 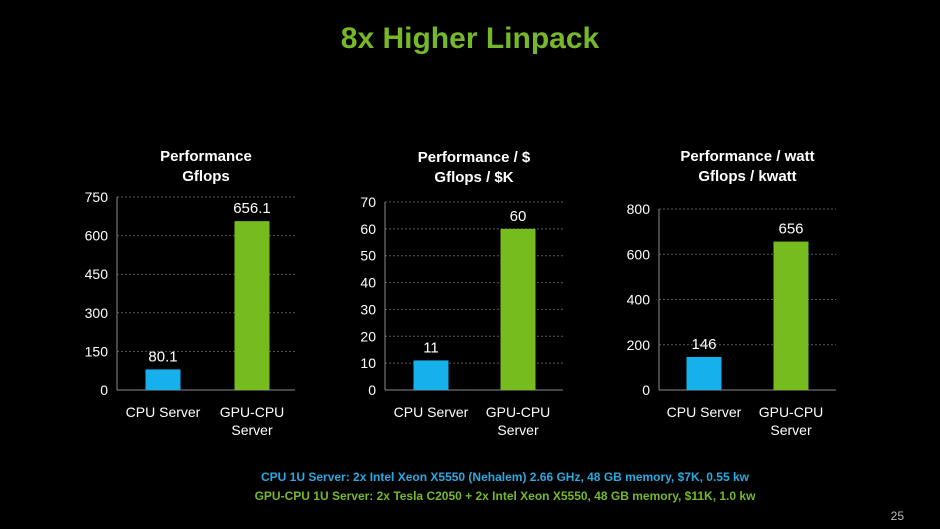 What do you see at coordinates (97, 197) in the screenshot?
I see `chart-1-y-tick-label: 750` at bounding box center [97, 197].